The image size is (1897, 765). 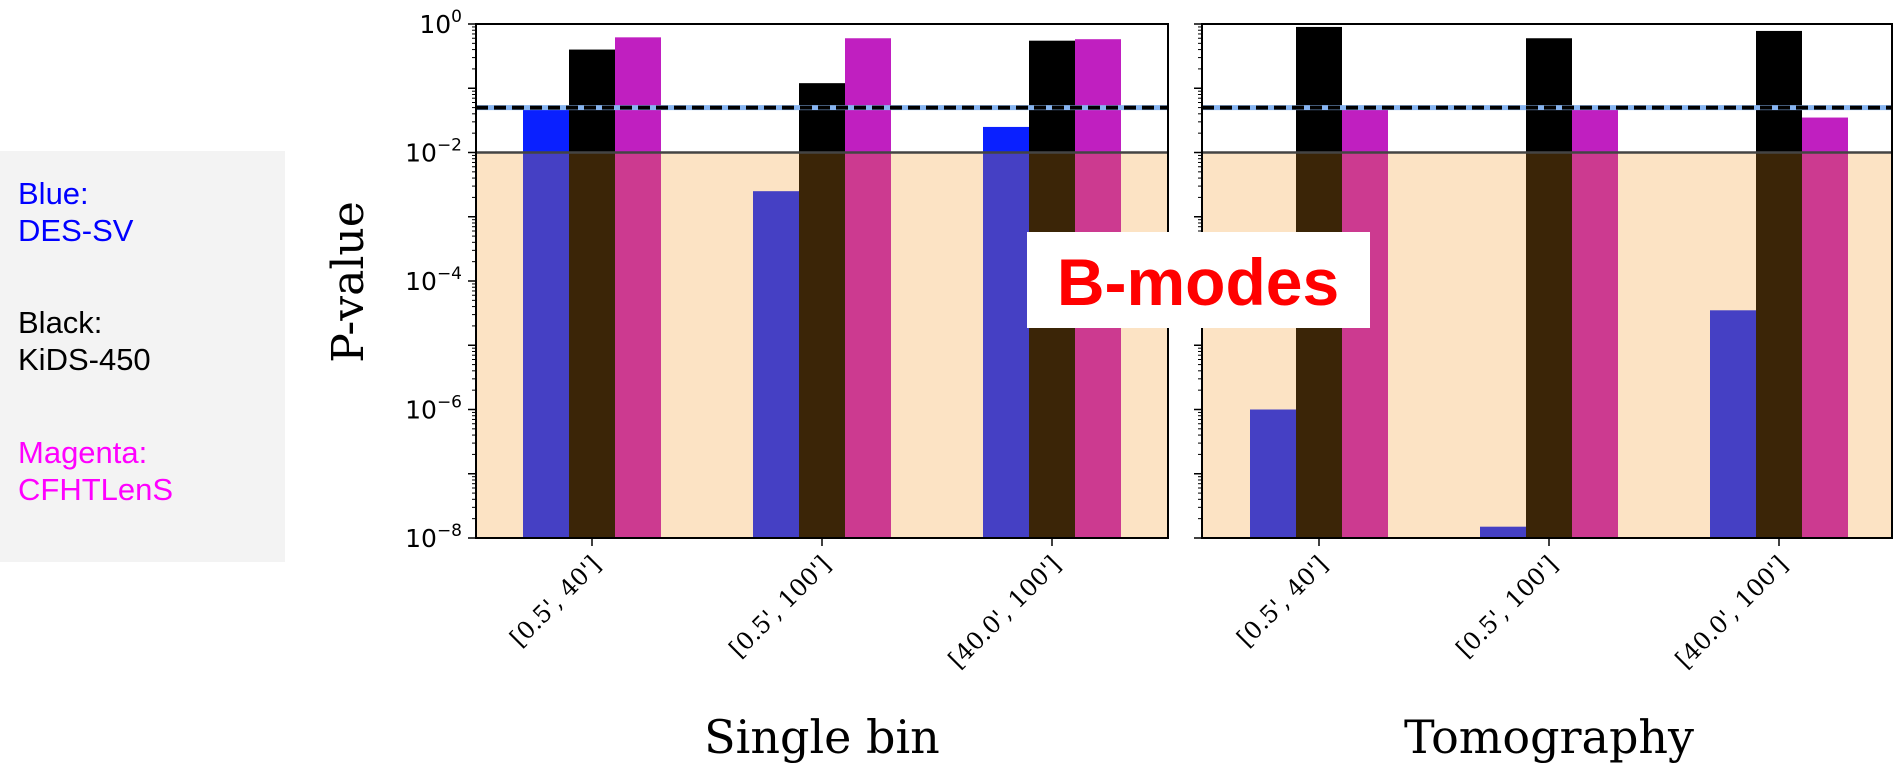 I want to click on y-axis-label: P-value, so click(x=348, y=282).